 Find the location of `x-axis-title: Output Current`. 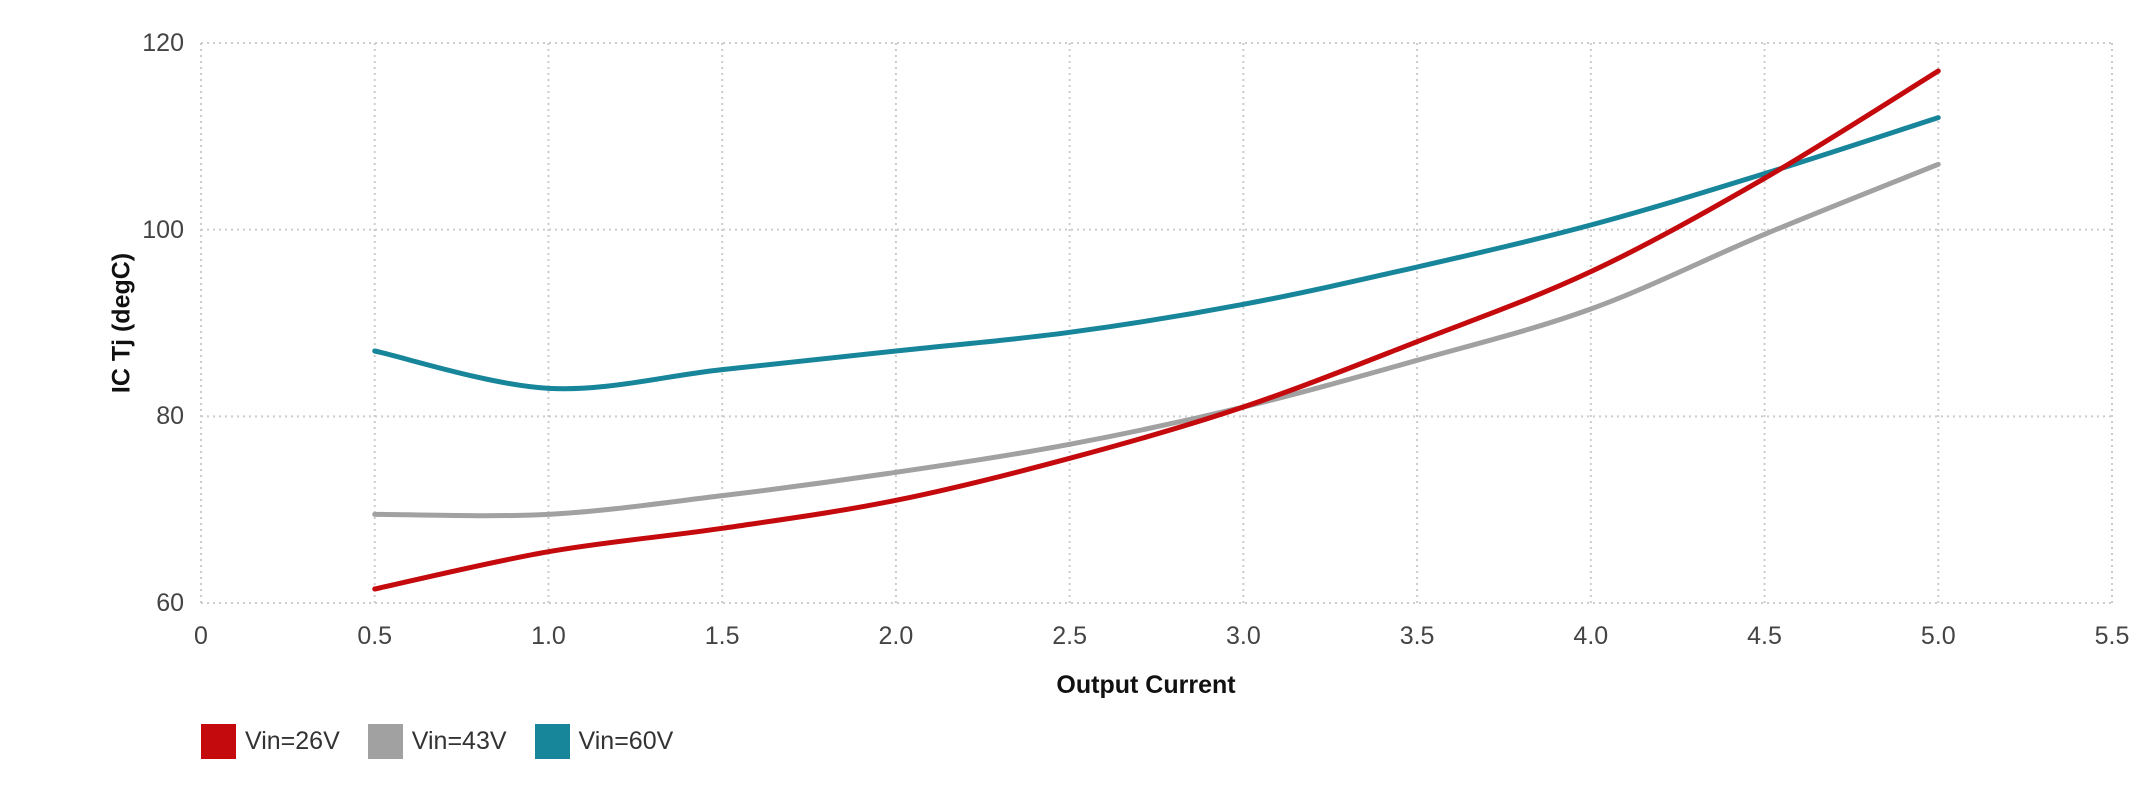

x-axis-title: Output Current is located at coordinates (1146, 685).